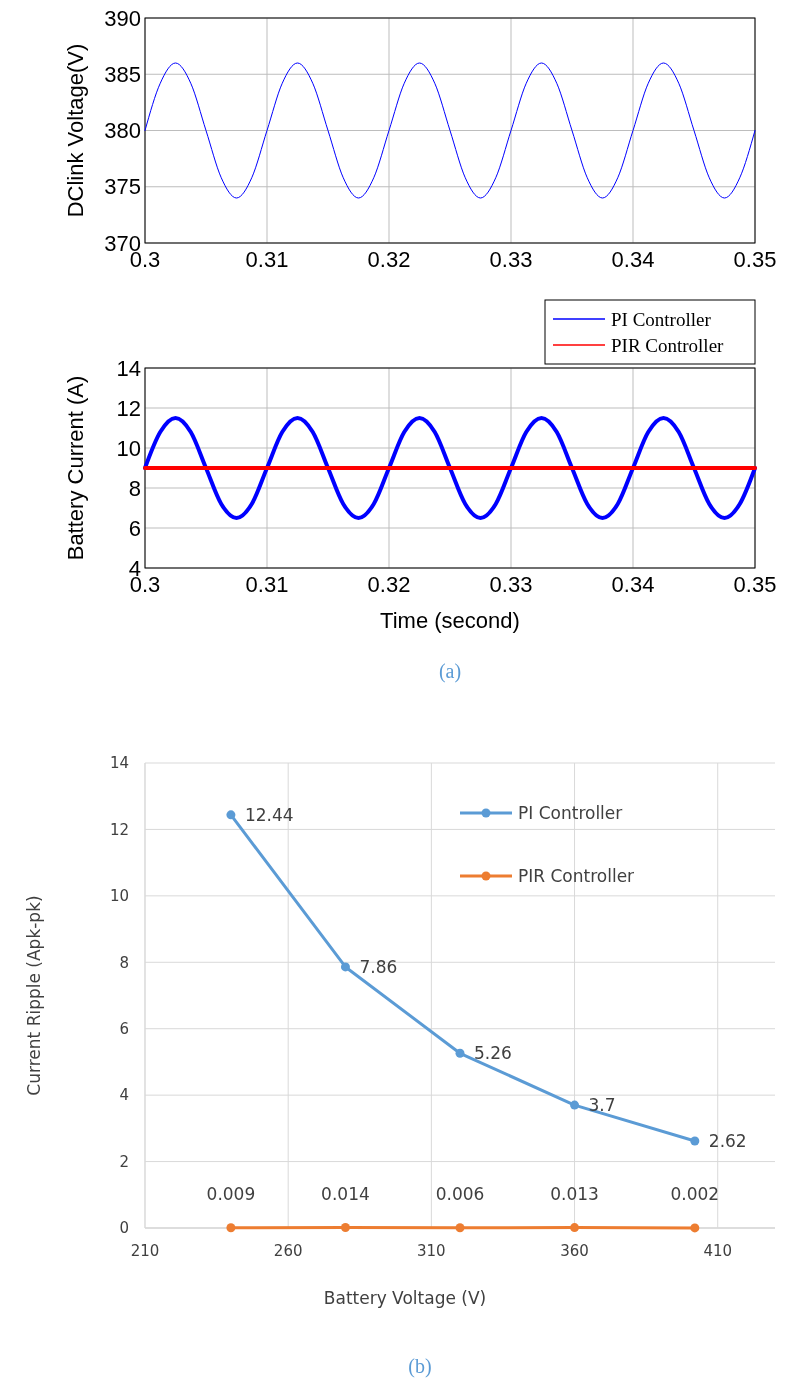  Describe the element at coordinates (231, 1193) in the screenshot. I see `data-label: 0.009` at that location.